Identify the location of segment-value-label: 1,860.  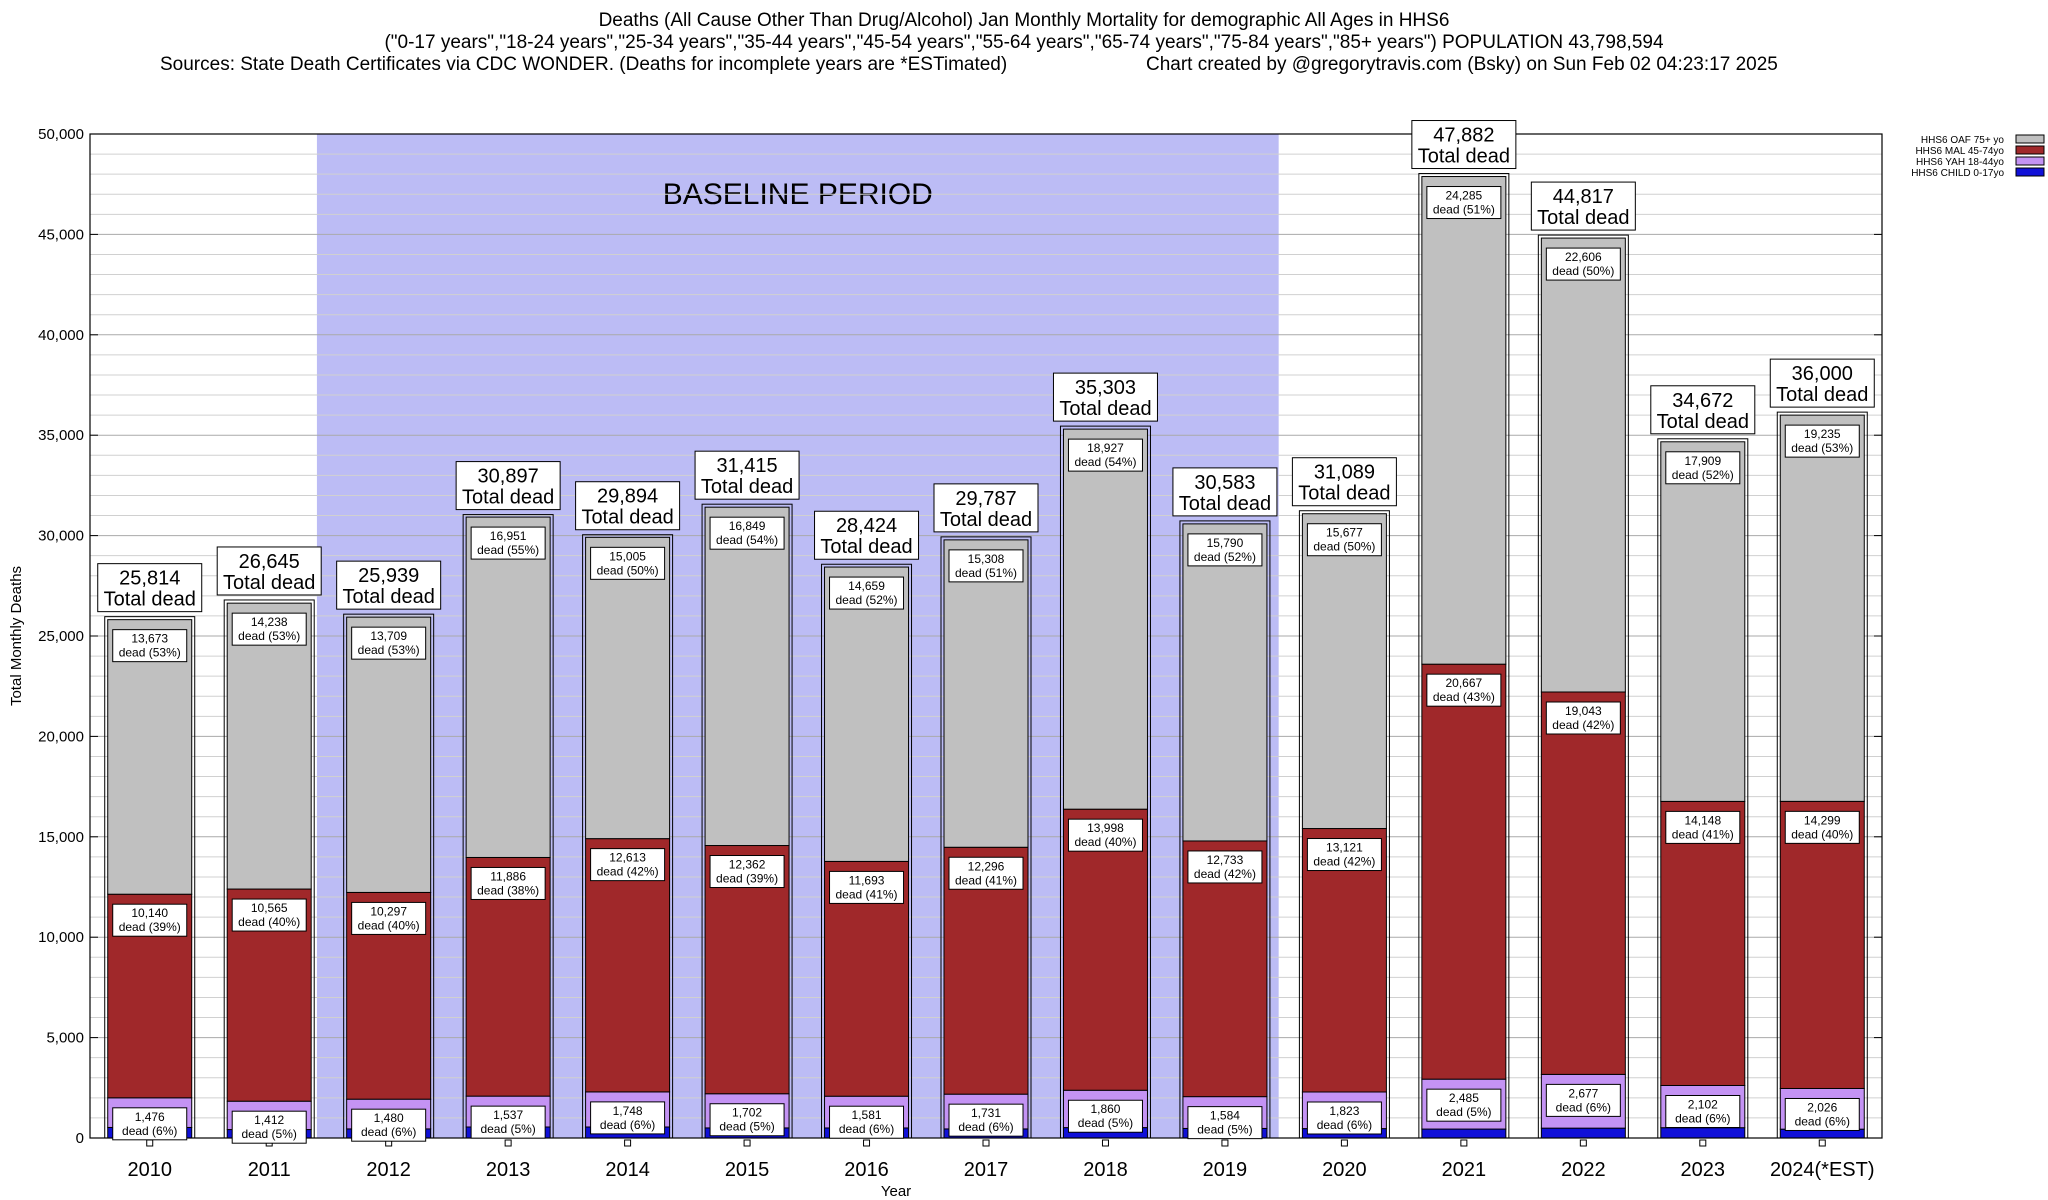
(1105, 1109).